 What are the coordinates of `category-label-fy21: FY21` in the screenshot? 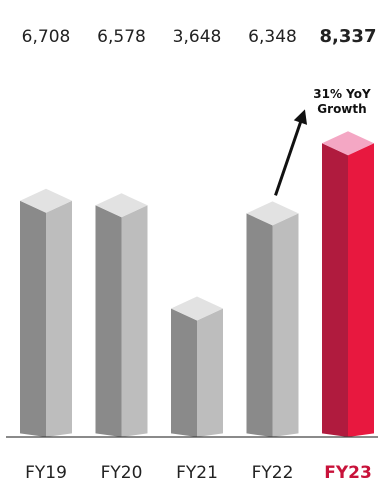 It's located at (197, 473).